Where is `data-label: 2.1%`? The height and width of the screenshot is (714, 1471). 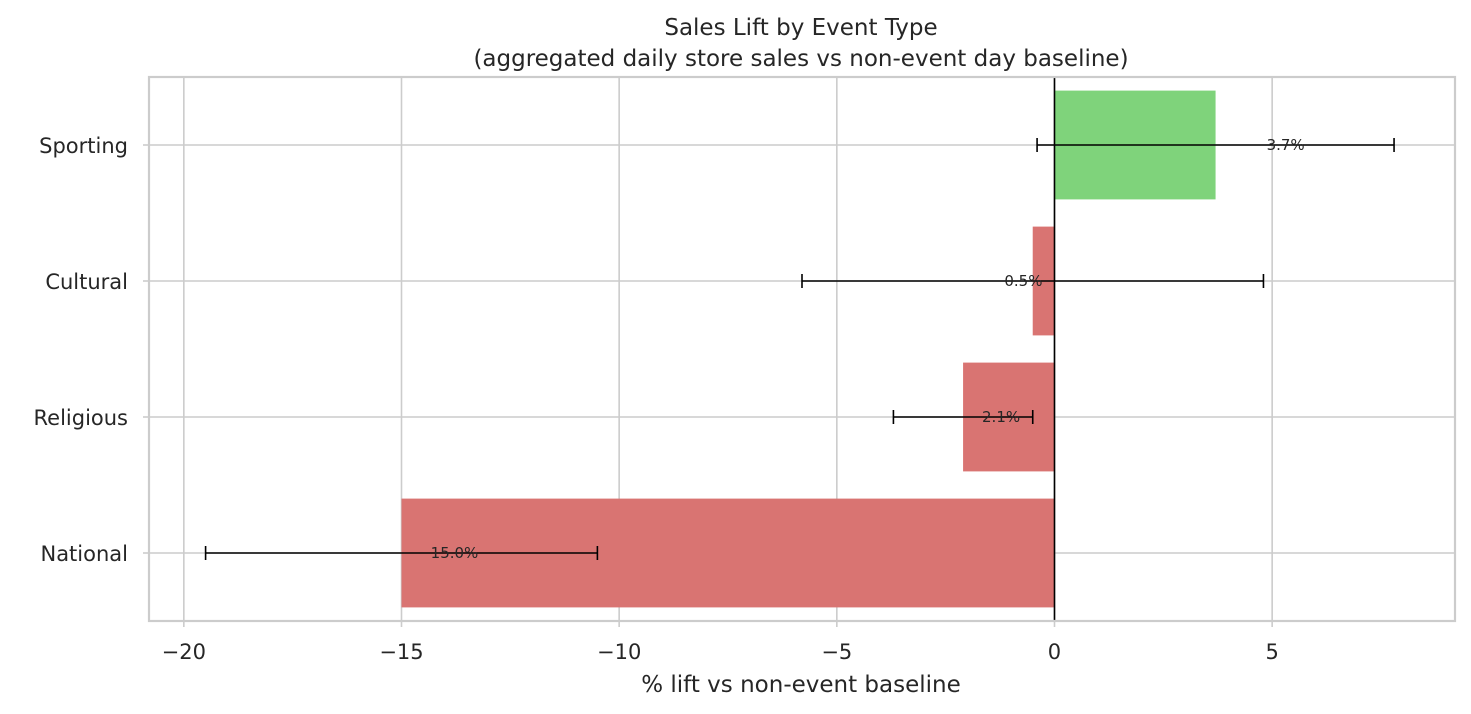
data-label: 2.1% is located at coordinates (1001, 417).